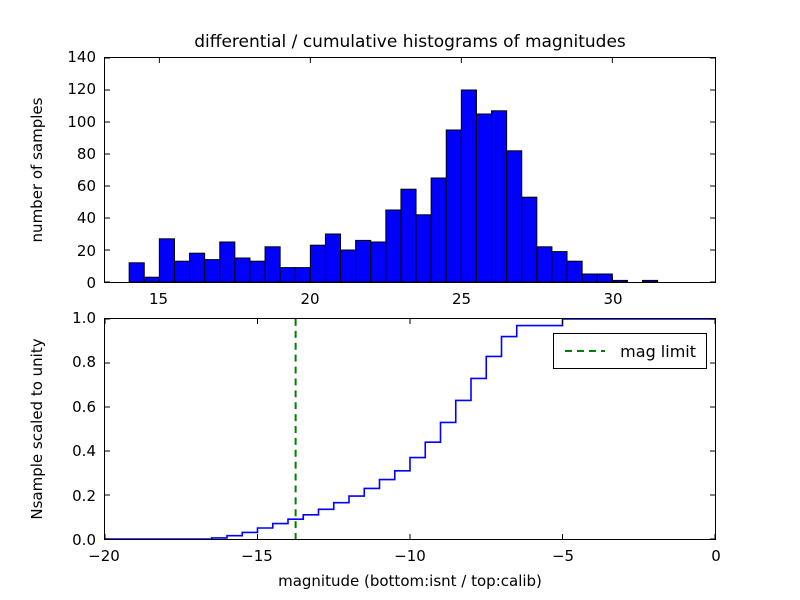 The width and height of the screenshot is (800, 600). I want to click on y-tick-label: 60, so click(86, 186).